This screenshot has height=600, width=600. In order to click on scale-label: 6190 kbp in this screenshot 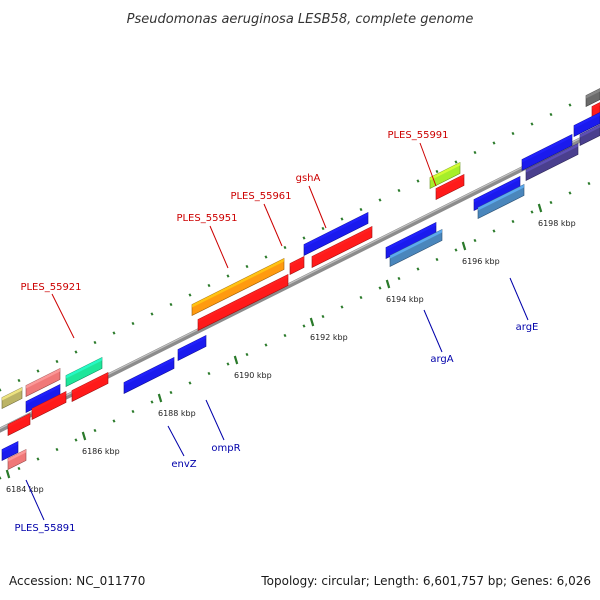, I will do `click(253, 375)`.